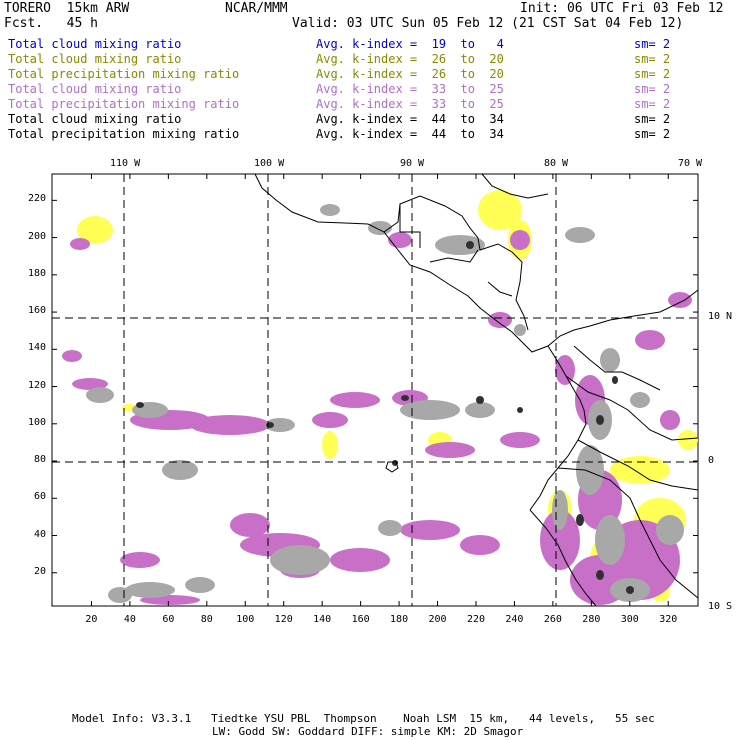 Image resolution: width=740 pixels, height=740 pixels. What do you see at coordinates (36, 348) in the screenshot?
I see `y-tick-label: 140` at bounding box center [36, 348].